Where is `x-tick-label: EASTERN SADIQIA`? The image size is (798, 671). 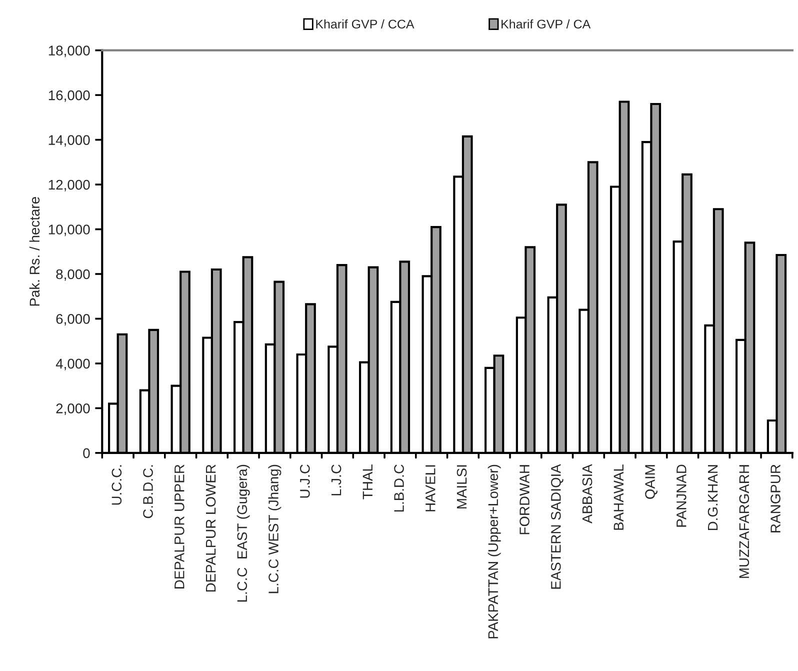
x-tick-label: EASTERN SADIQIA is located at coordinates (557, 526).